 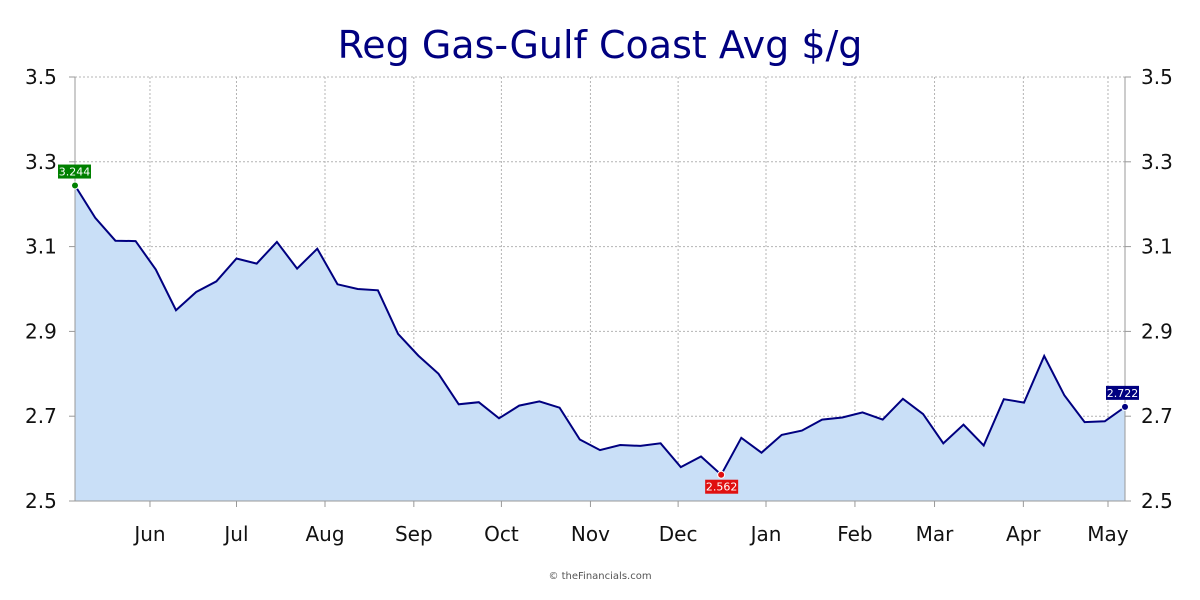 What do you see at coordinates (501, 534) in the screenshot?
I see `x-tick-label: Oct` at bounding box center [501, 534].